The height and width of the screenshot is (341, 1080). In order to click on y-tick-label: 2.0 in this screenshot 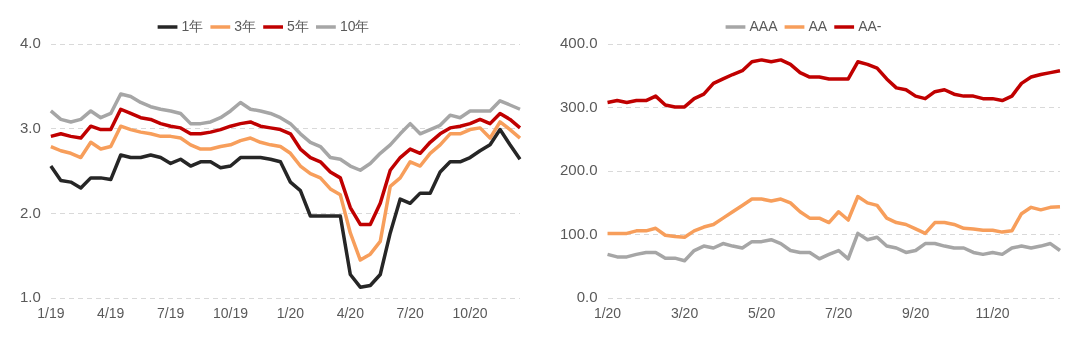, I will do `click(30, 212)`.